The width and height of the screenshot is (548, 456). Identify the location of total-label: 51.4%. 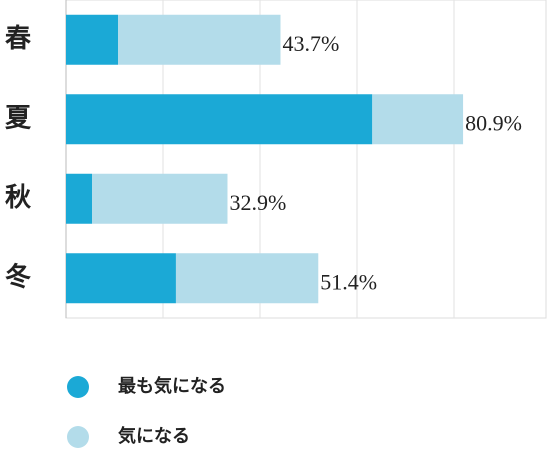
(348, 281).